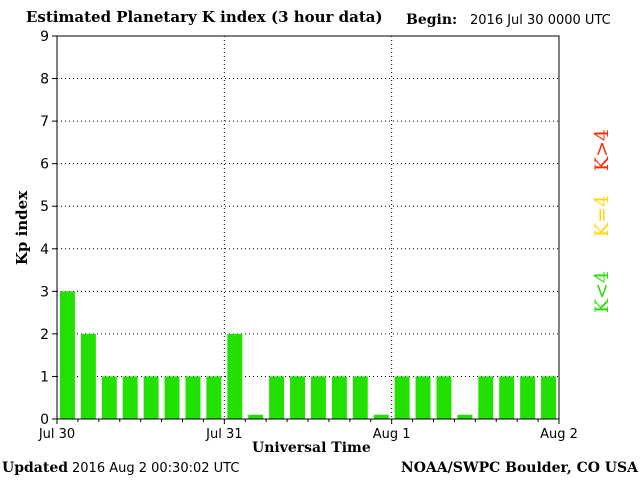  I want to click on x-tick-label: Aug 1, so click(392, 434).